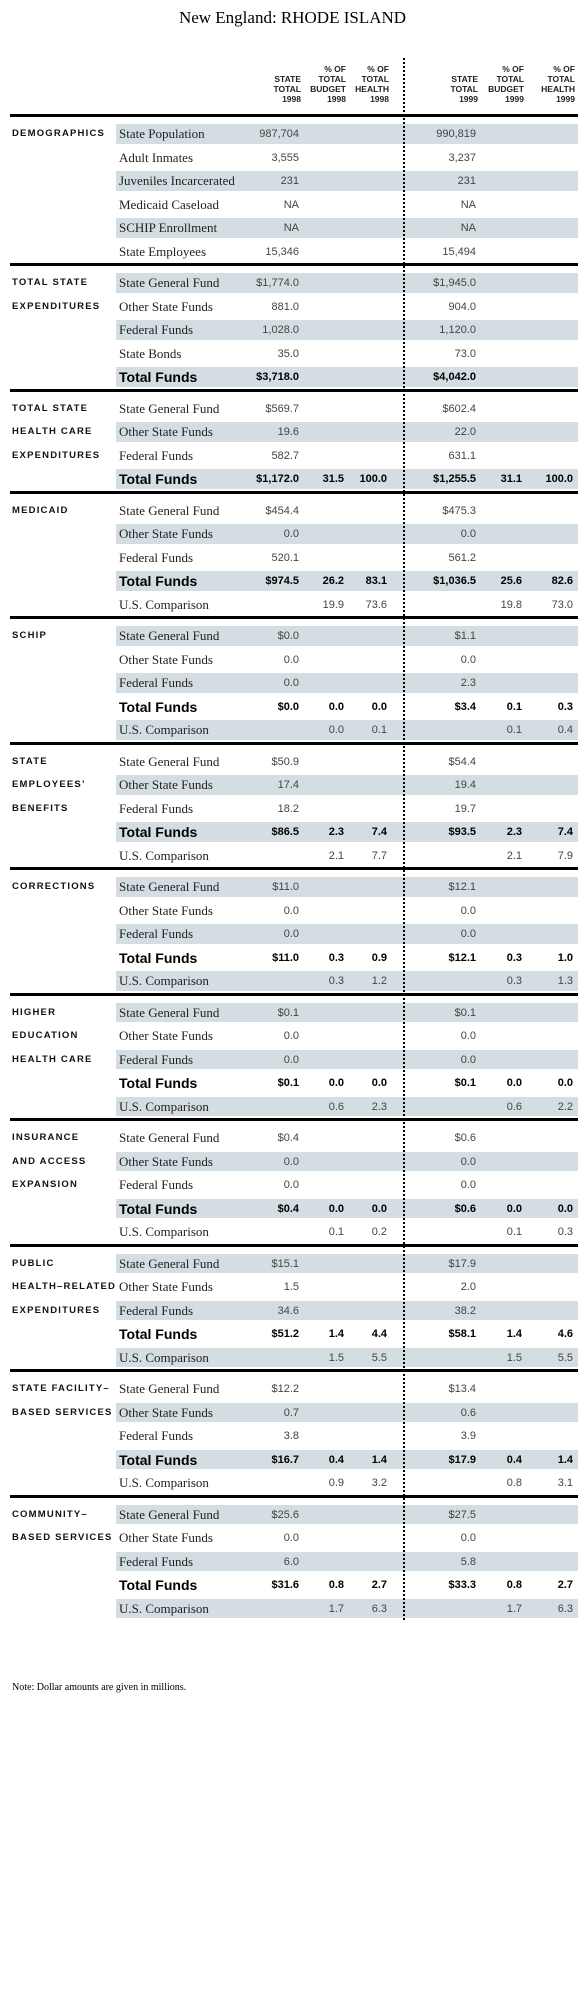  Describe the element at coordinates (34, 1012) in the screenshot. I see `section-label: HIGHER` at that location.